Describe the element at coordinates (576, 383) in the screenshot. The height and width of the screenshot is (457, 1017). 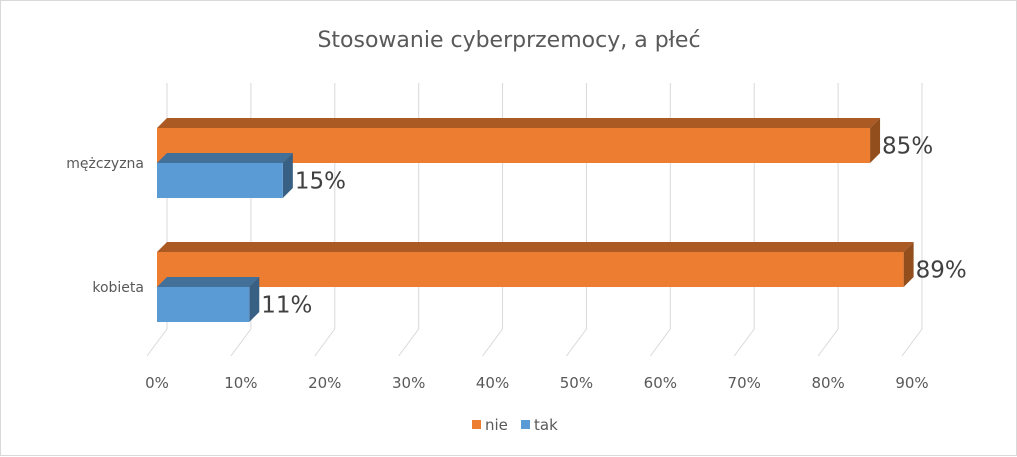
I see `x-tick-label: 50%` at that location.